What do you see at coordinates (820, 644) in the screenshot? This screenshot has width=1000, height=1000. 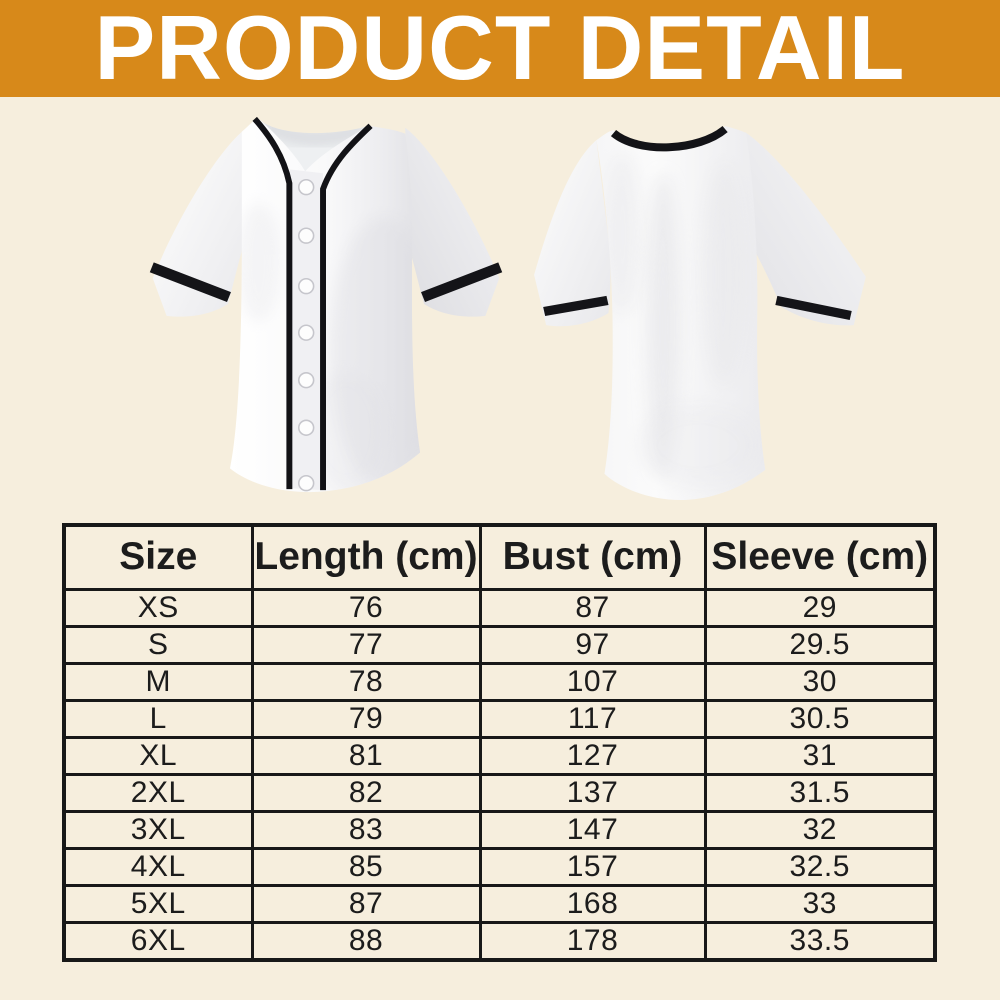 I see `cell-measurement: 29.5` at bounding box center [820, 644].